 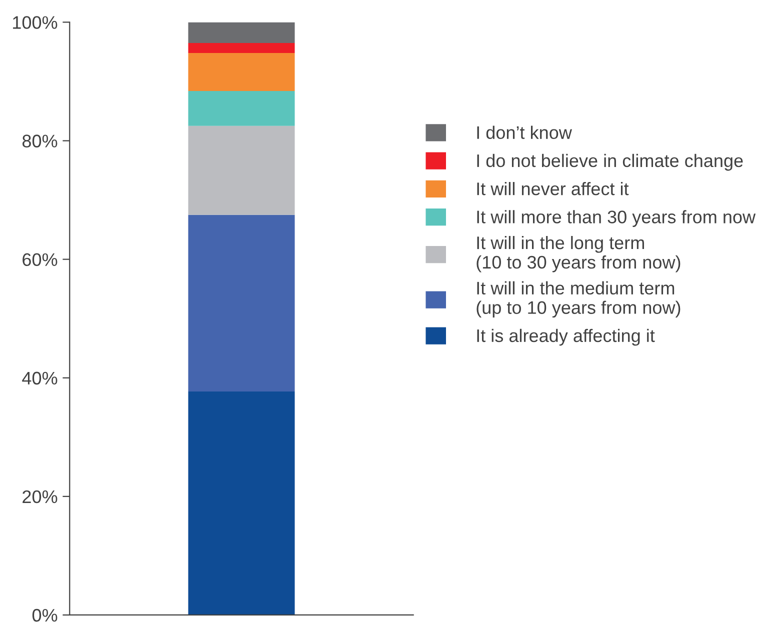 I want to click on legend-label: I don’t know, so click(x=524, y=133).